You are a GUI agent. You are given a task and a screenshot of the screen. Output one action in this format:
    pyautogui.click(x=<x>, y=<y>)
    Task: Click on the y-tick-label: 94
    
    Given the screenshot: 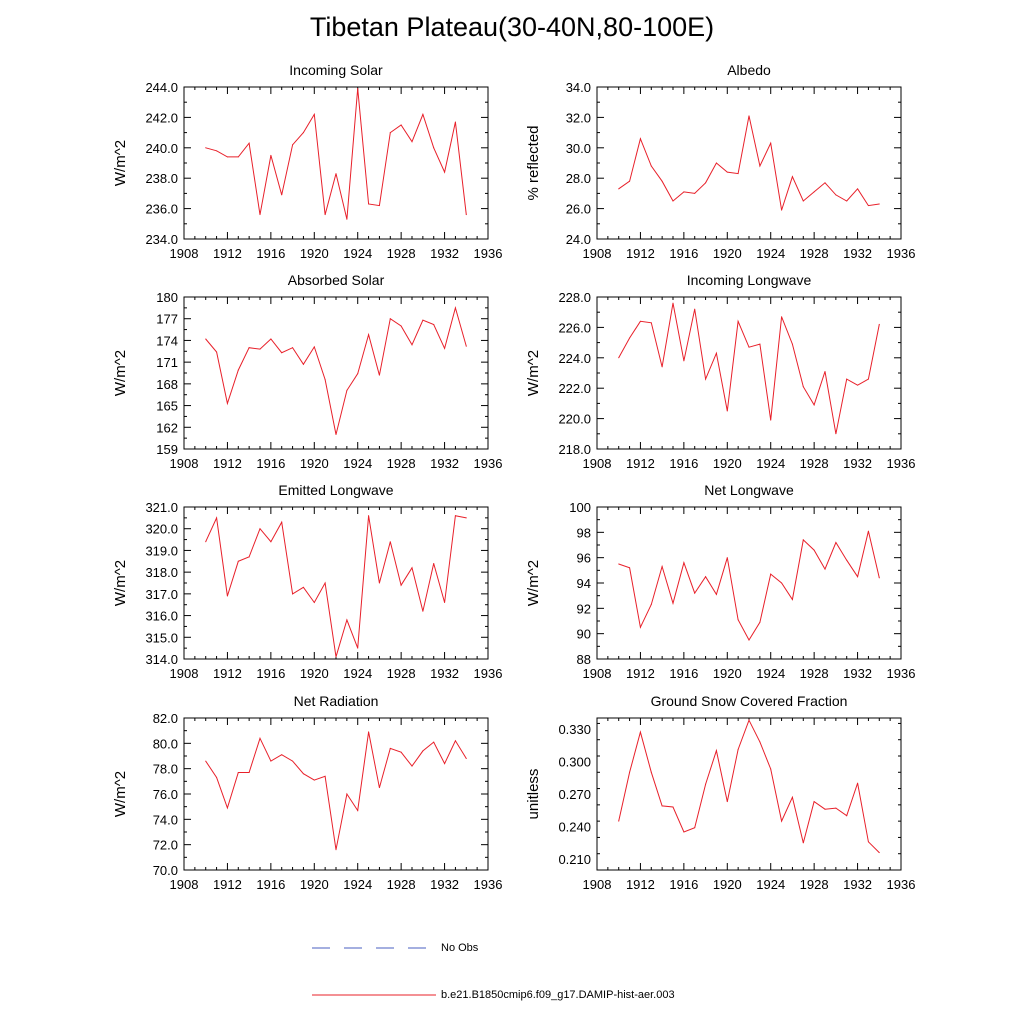 What is the action you would take?
    pyautogui.click(x=584, y=583)
    